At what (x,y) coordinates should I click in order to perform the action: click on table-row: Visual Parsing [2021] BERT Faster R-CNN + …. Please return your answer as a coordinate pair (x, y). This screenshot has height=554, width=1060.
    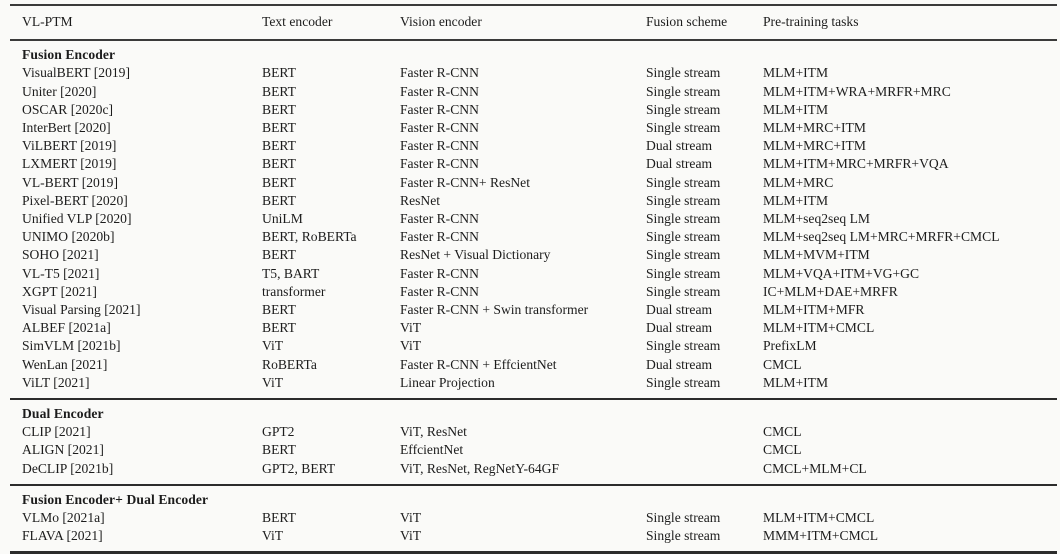
    Looking at the image, I should click on (533, 310).